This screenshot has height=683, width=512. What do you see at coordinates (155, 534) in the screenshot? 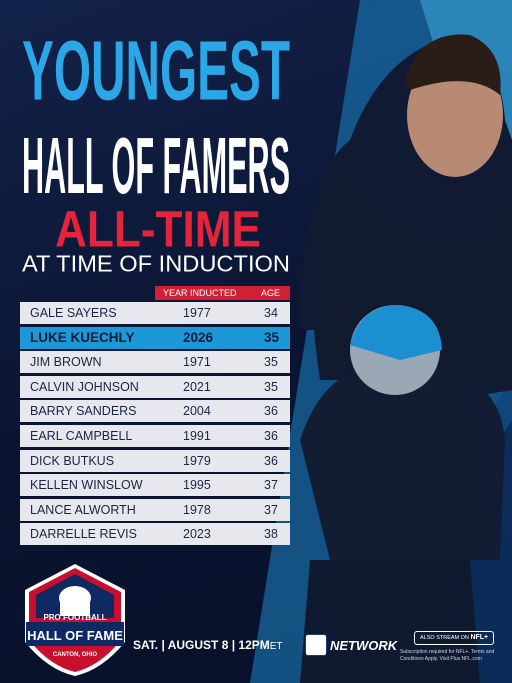
I see `table-row: DARRELLE REVIS 2023 38` at bounding box center [155, 534].